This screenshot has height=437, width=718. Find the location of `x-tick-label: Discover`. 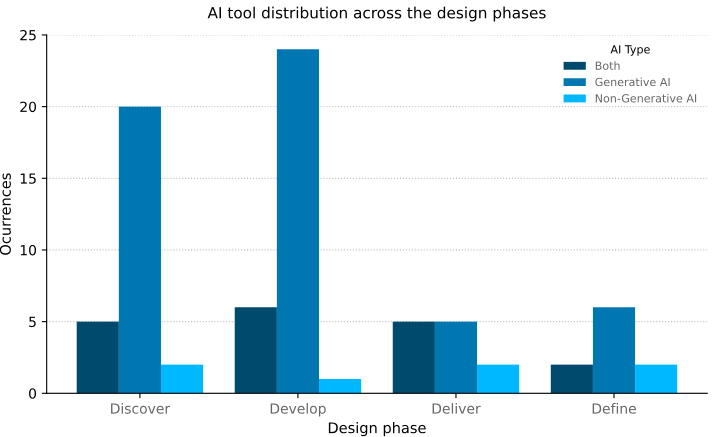

x-tick-label: Discover is located at coordinates (140, 408).